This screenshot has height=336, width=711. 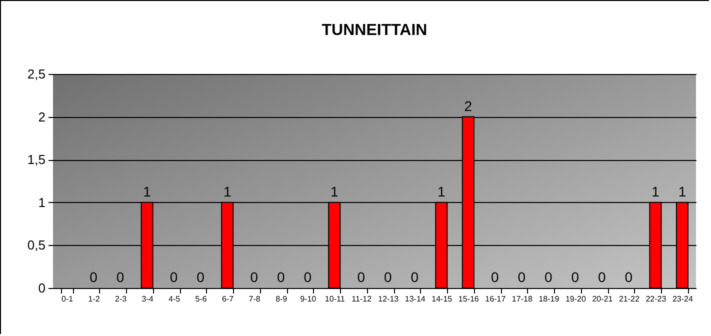 What do you see at coordinates (36, 245) in the screenshot?
I see `y-tick-label: 0,5` at bounding box center [36, 245].